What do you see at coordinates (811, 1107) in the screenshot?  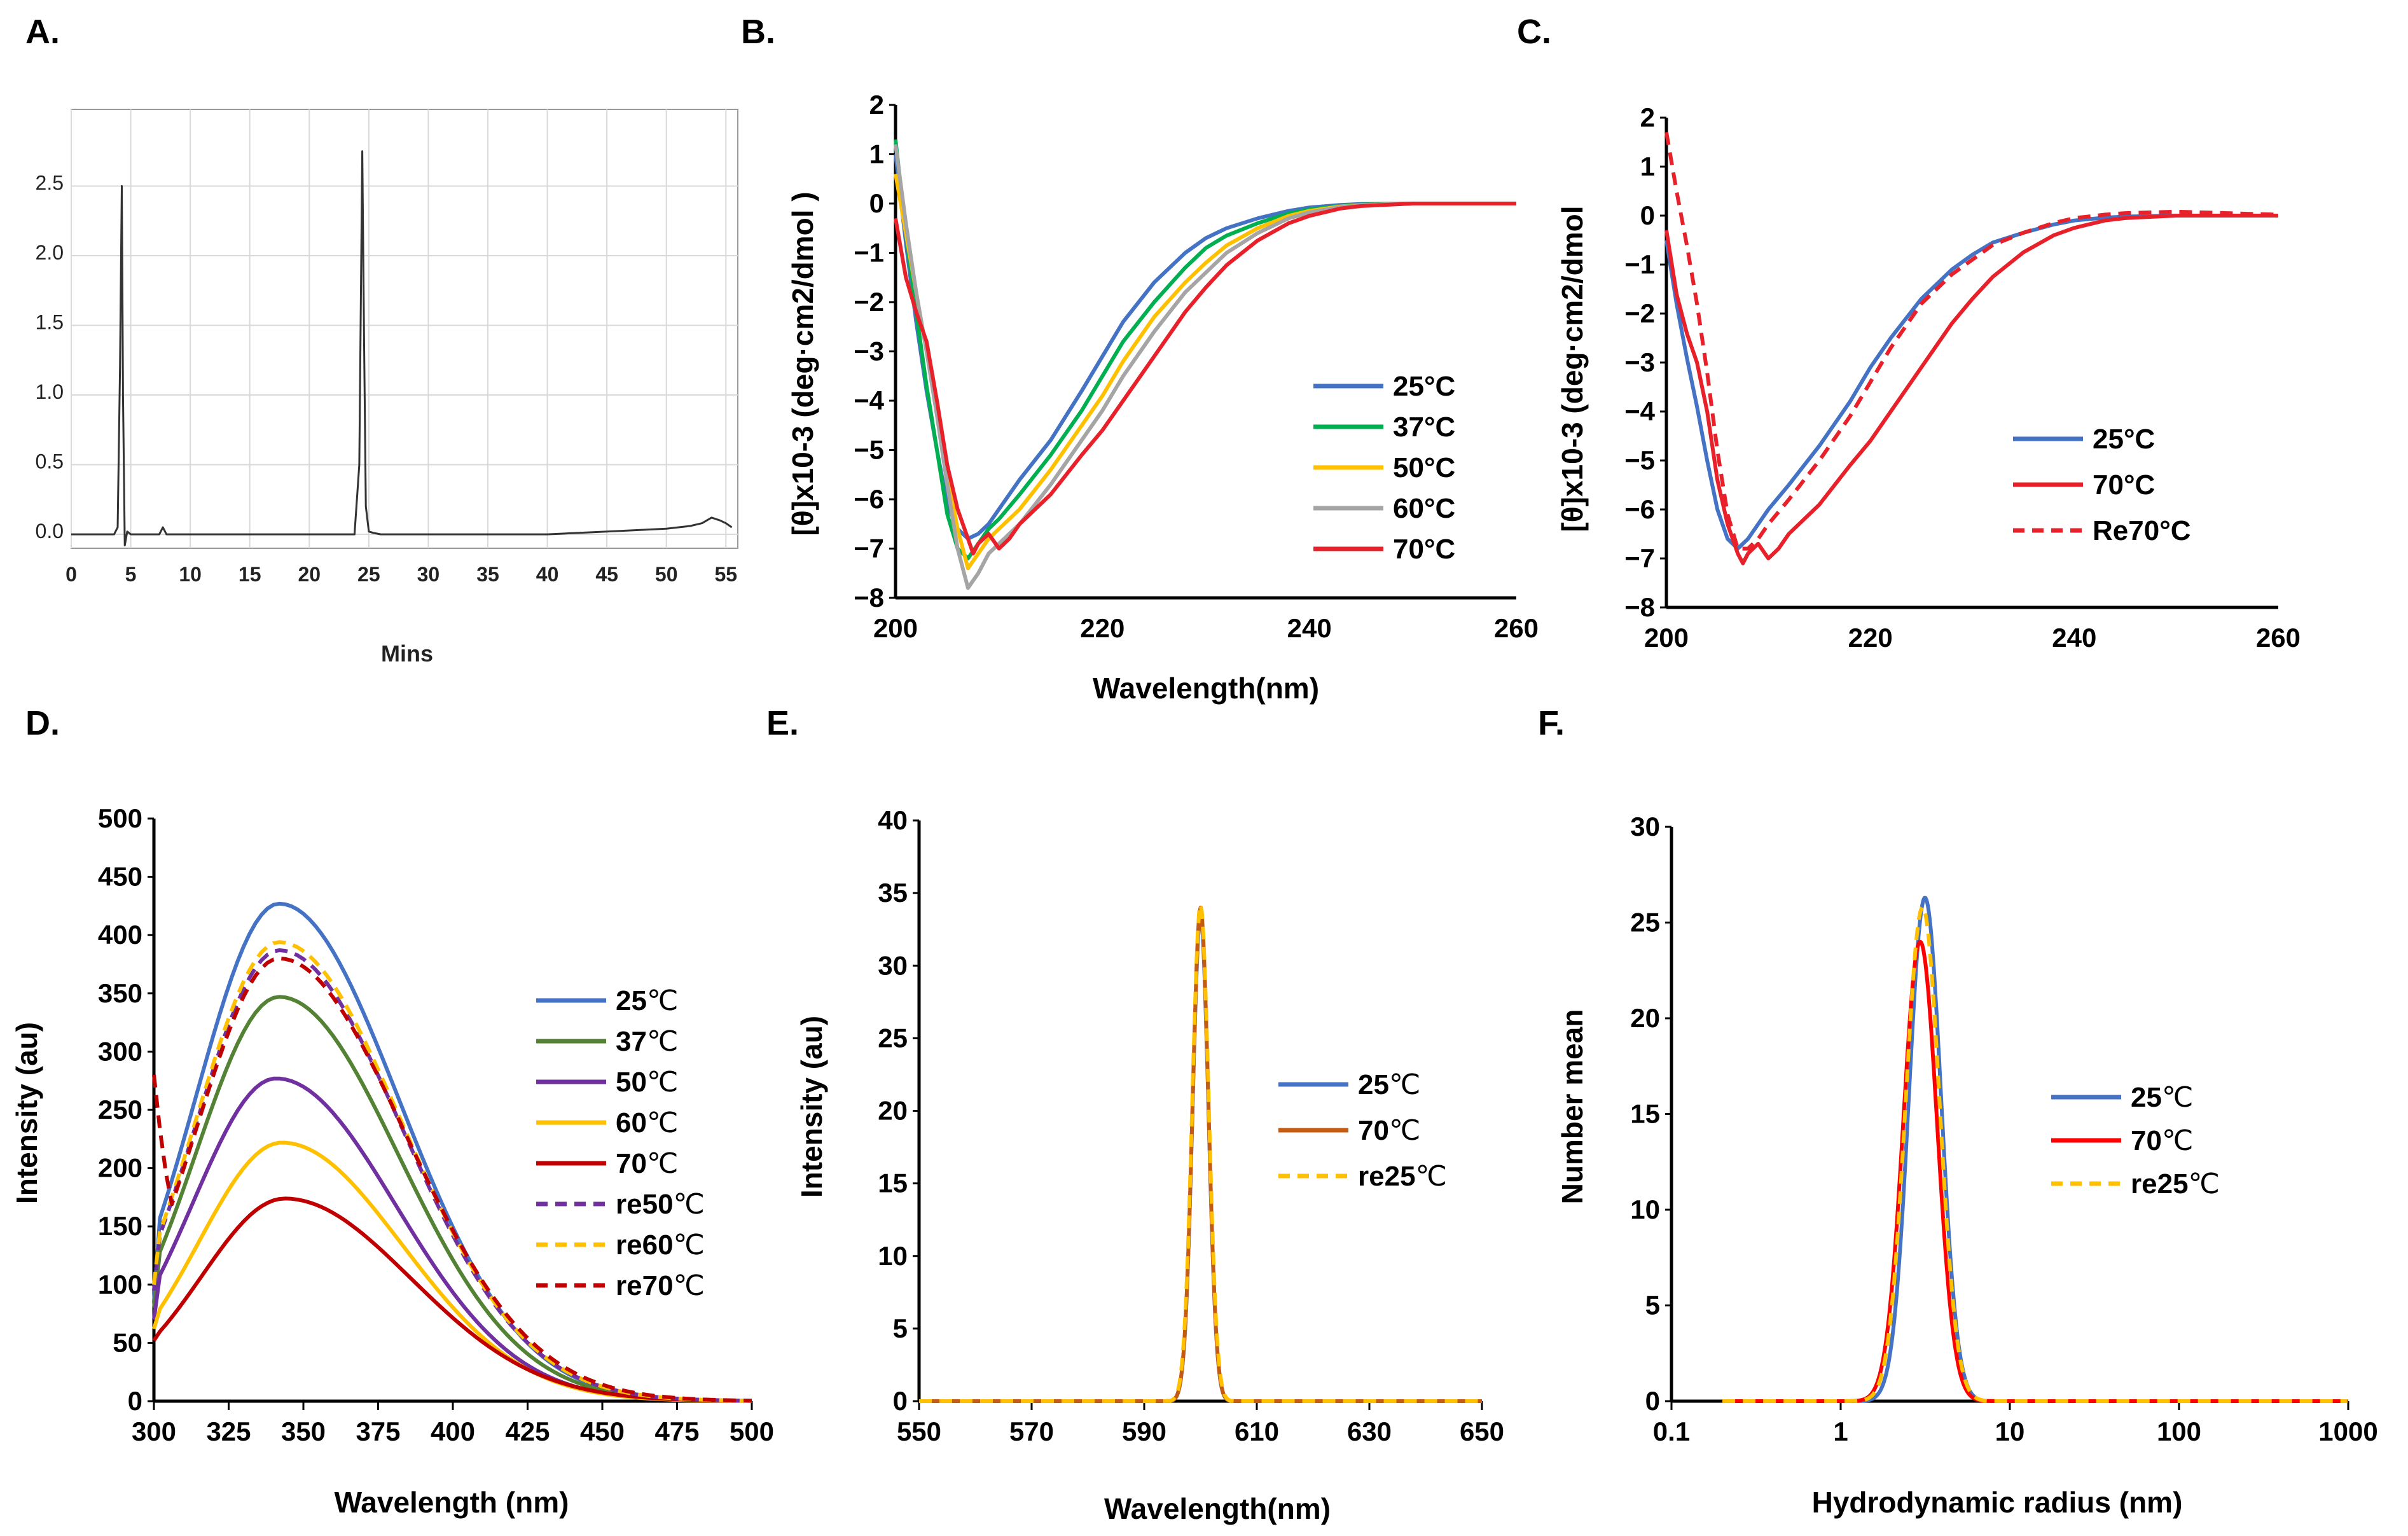 I see `panel-e-ylabel: Intensity (au)` at bounding box center [811, 1107].